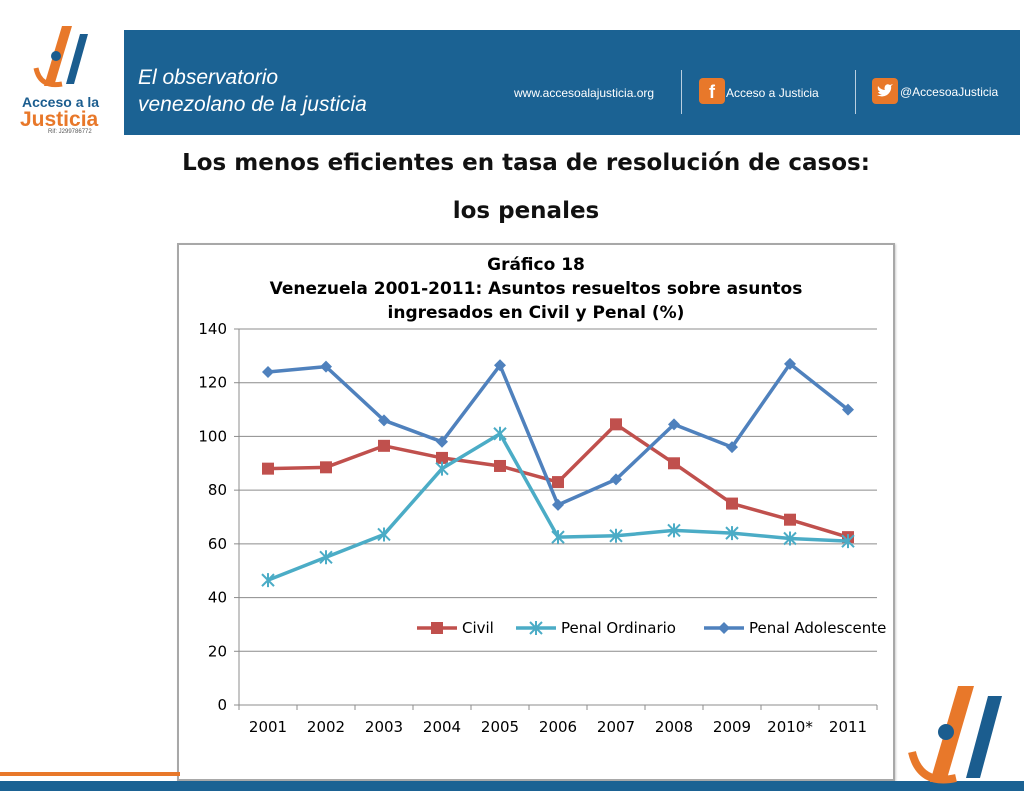 The width and height of the screenshot is (1024, 796). What do you see at coordinates (217, 651) in the screenshot?
I see `y-tick-label: 20` at bounding box center [217, 651].